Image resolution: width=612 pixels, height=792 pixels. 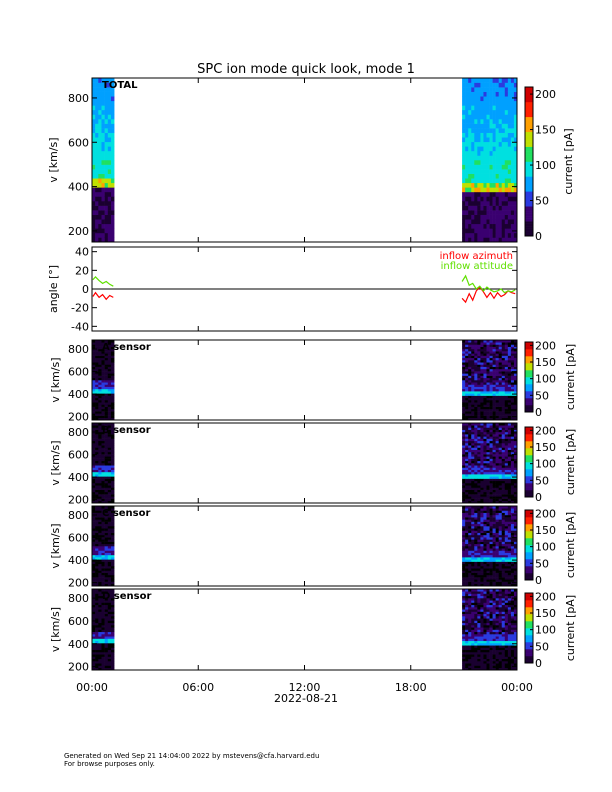 I want to click on colorbar-cell, so click(x=529, y=212).